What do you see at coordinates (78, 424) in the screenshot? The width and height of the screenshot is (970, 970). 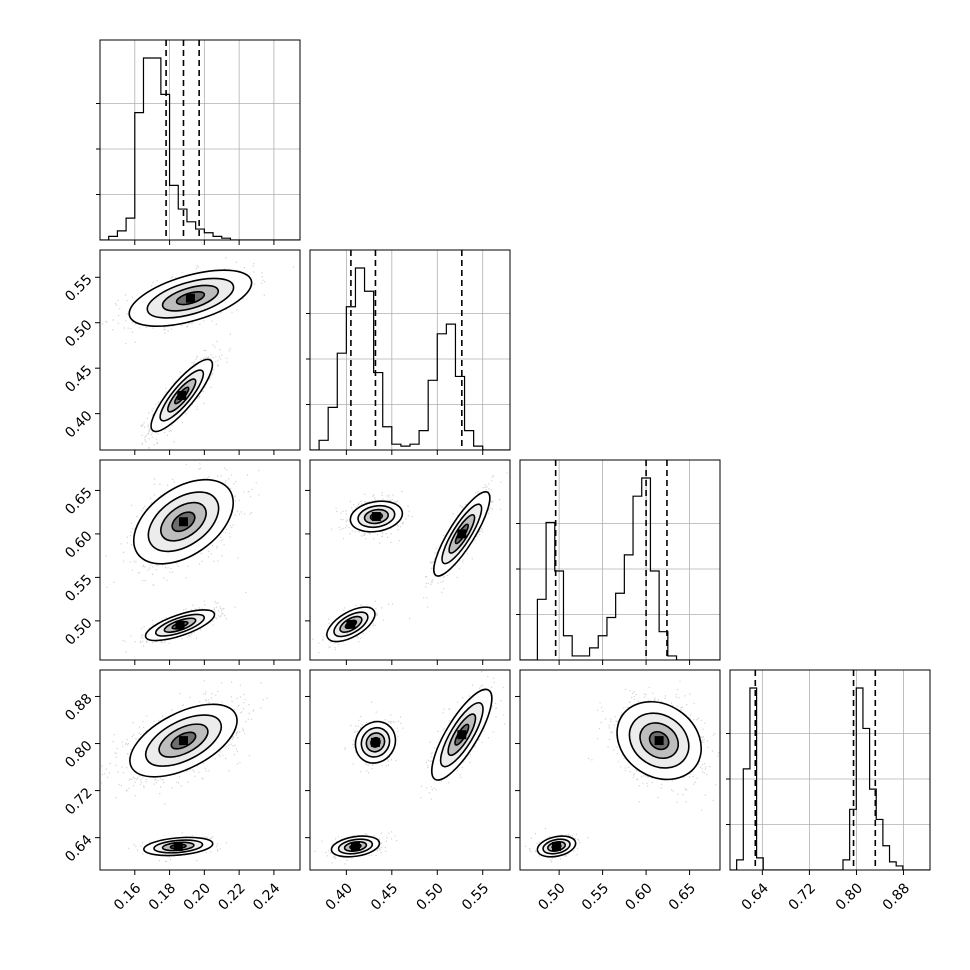 I see `yticklabel-1-0: 0.40` at bounding box center [78, 424].